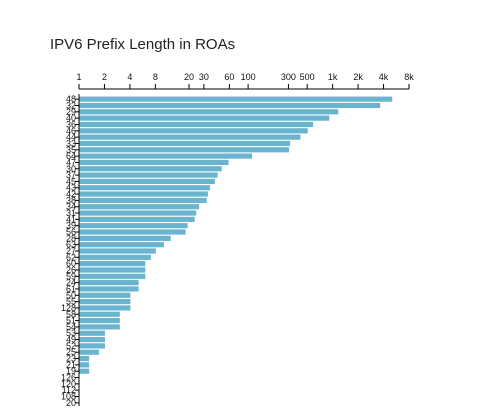 The height and width of the screenshot is (411, 500). Describe the element at coordinates (358, 77) in the screenshot. I see `x-tick-label: 2k` at that location.